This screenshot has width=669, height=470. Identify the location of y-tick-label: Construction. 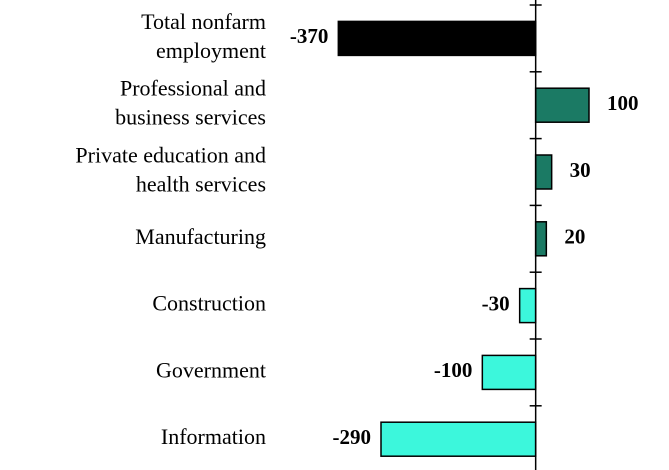
(209, 303).